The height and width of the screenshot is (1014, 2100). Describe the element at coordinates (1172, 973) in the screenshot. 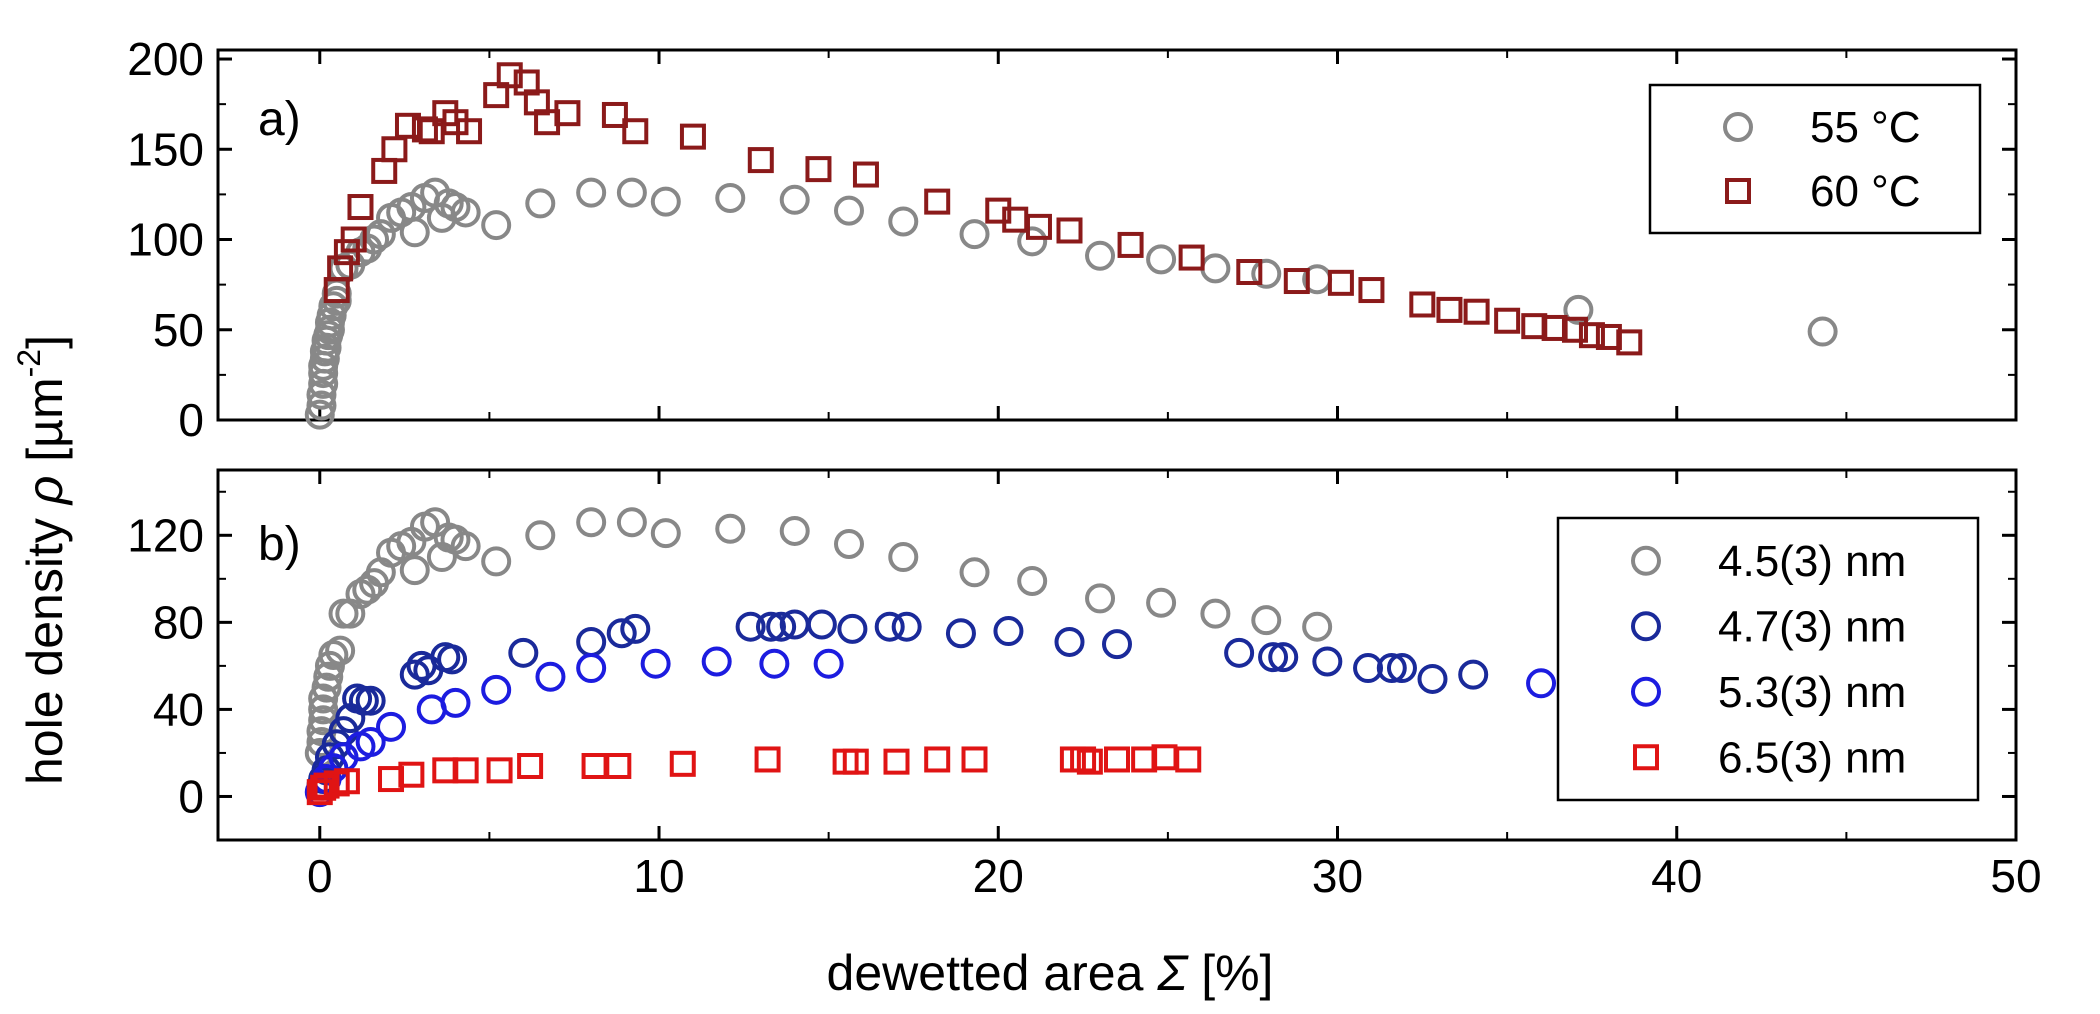

I see `x-axis-title-symbol: Σ` at that location.